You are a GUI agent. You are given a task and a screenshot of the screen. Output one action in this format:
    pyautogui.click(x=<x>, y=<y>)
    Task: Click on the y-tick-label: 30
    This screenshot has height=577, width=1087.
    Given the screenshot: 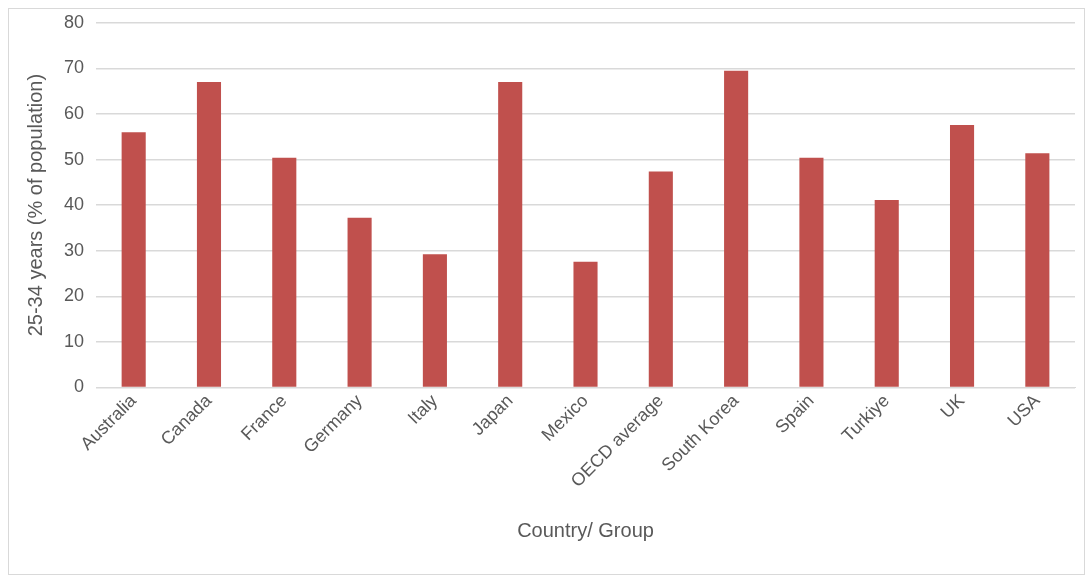 What is the action you would take?
    pyautogui.click(x=74, y=249)
    